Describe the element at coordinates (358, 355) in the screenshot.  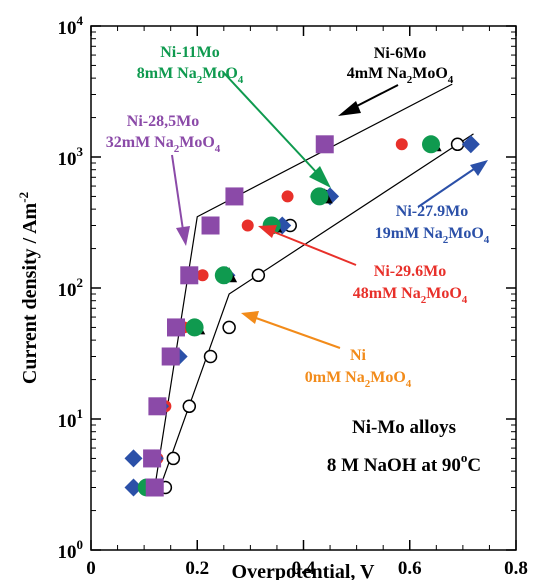
I see `label-ni: Ni` at that location.